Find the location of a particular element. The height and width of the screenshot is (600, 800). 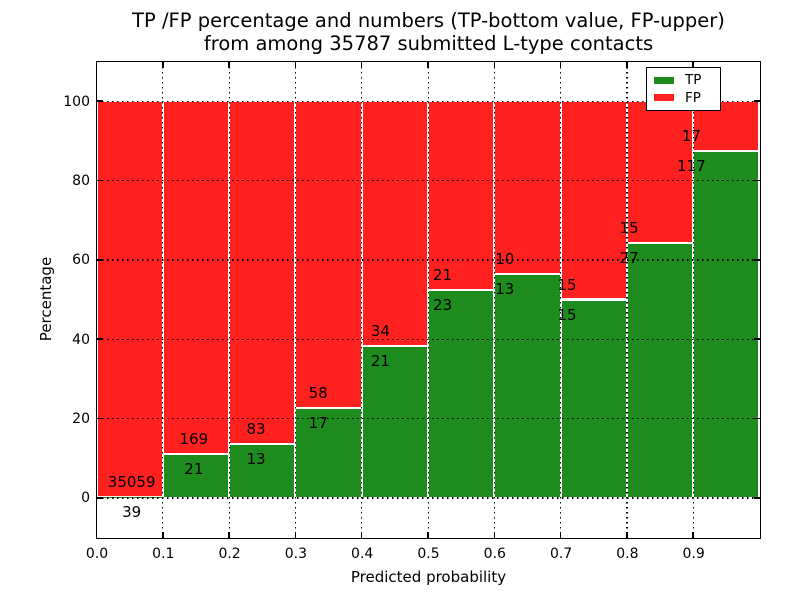

y-tick-label: 80 is located at coordinates (81, 181).